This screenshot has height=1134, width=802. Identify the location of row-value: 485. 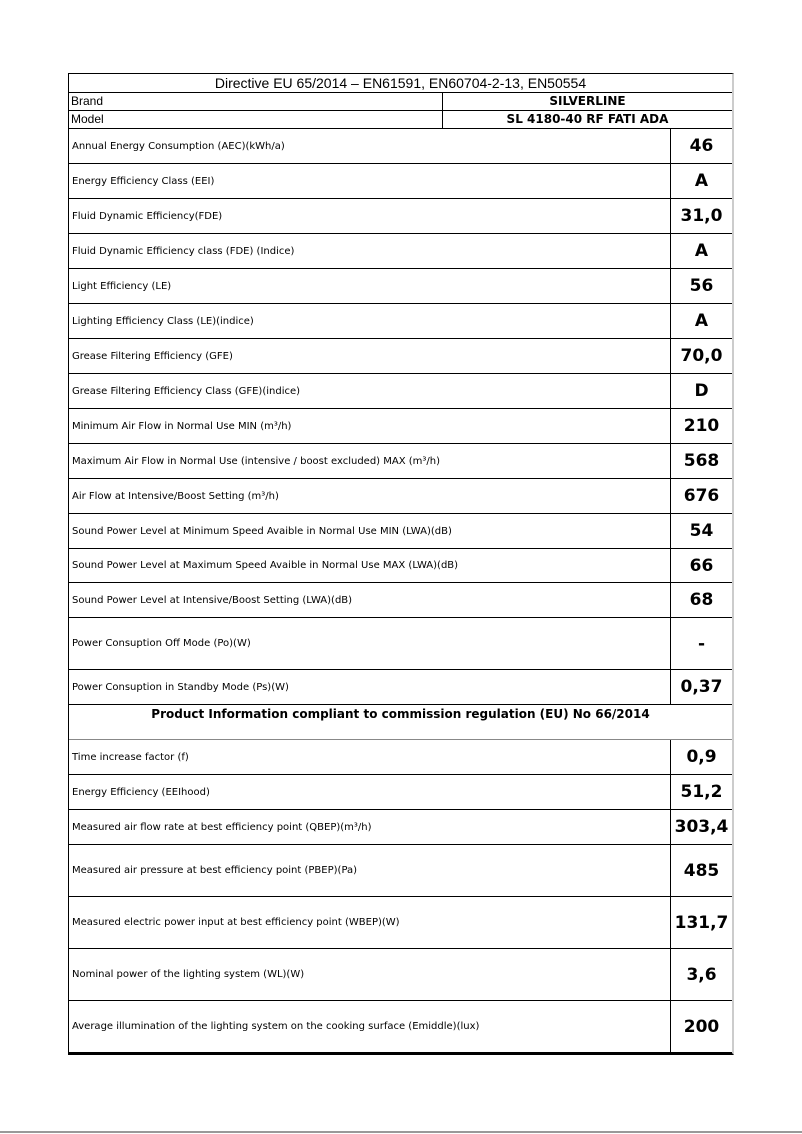
(701, 870).